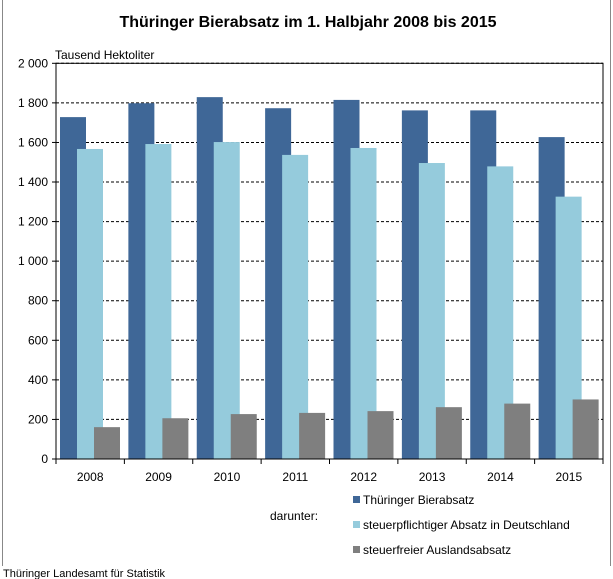 This screenshot has height=579, width=613. I want to click on x-tick-label: 2013, so click(432, 477).